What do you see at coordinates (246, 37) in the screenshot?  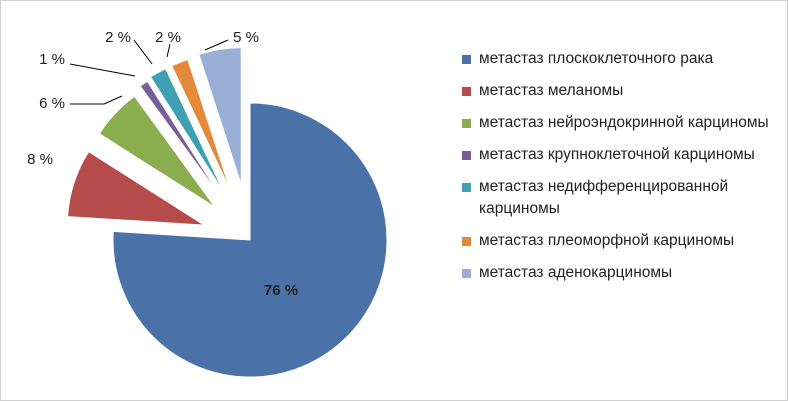 I see `data-label-7: 5 %` at bounding box center [246, 37].